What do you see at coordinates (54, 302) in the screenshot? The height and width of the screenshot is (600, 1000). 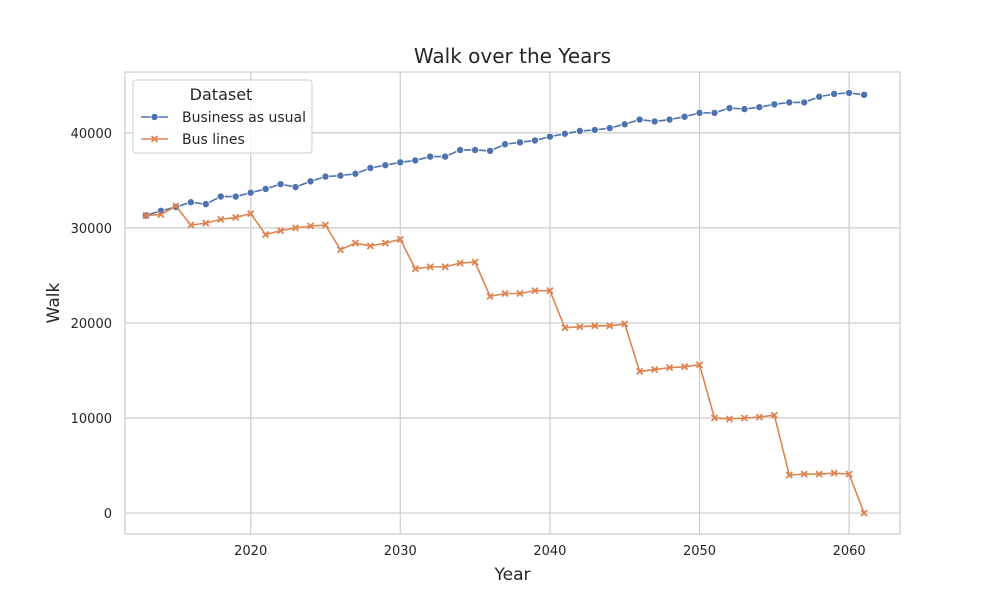 I see `y-axis-label: Walk` at bounding box center [54, 302].